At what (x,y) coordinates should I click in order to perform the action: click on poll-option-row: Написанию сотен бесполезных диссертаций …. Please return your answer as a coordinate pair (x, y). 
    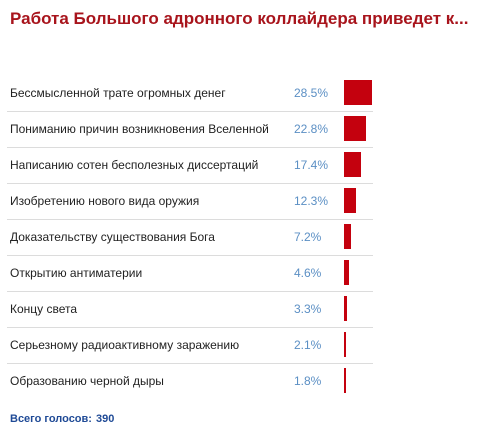
    Looking at the image, I should click on (190, 166).